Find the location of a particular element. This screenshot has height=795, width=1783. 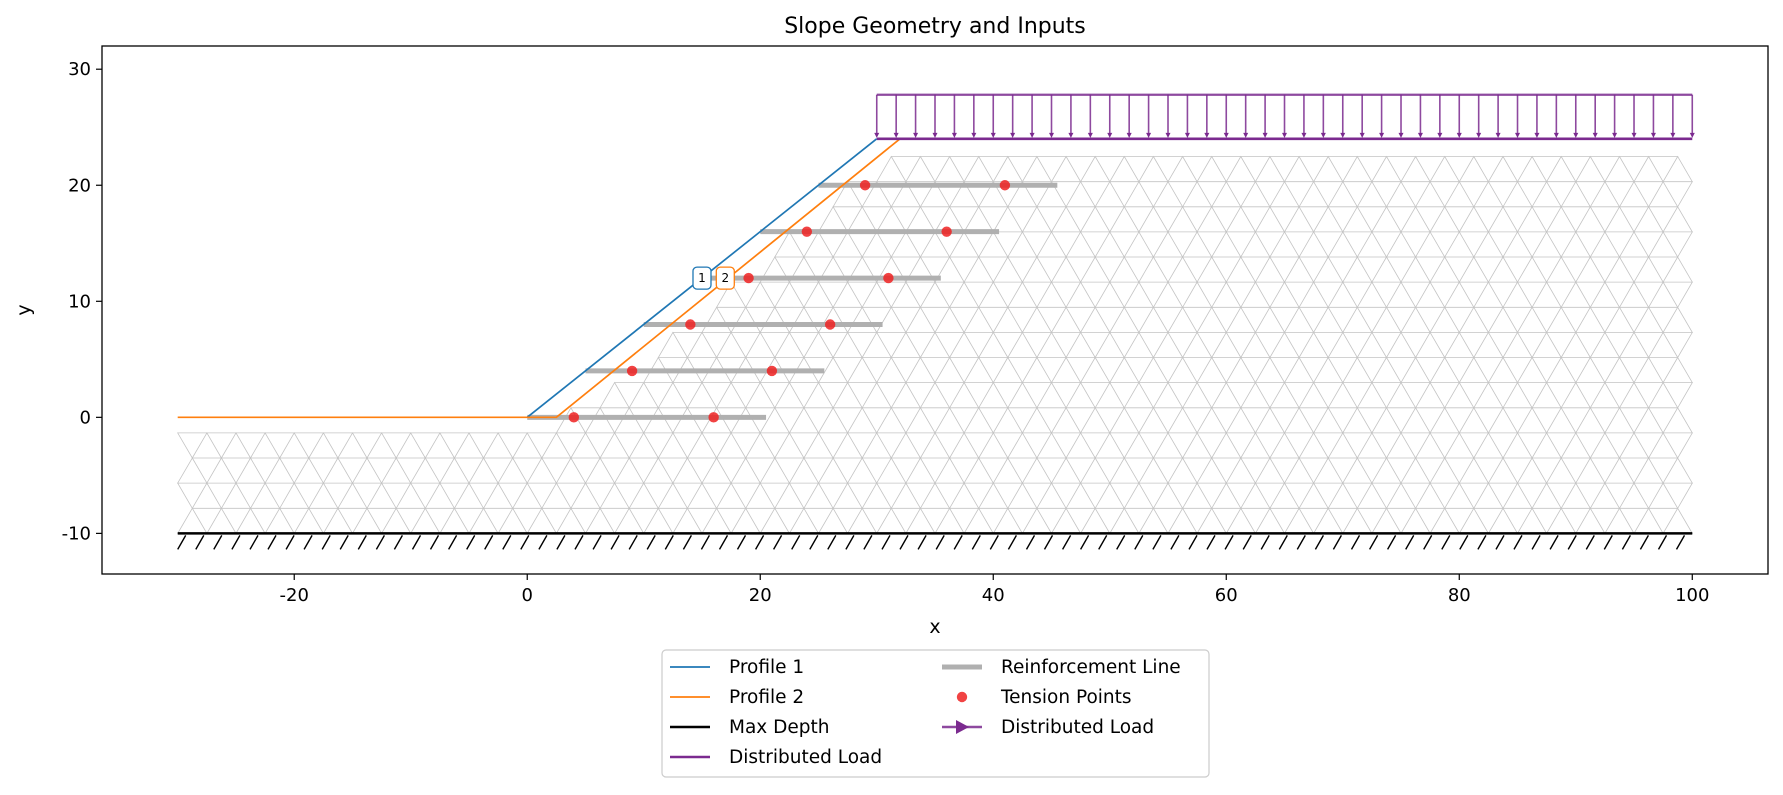

legend-reinforcement-line: Reinforcement Line is located at coordinates (1061, 667).